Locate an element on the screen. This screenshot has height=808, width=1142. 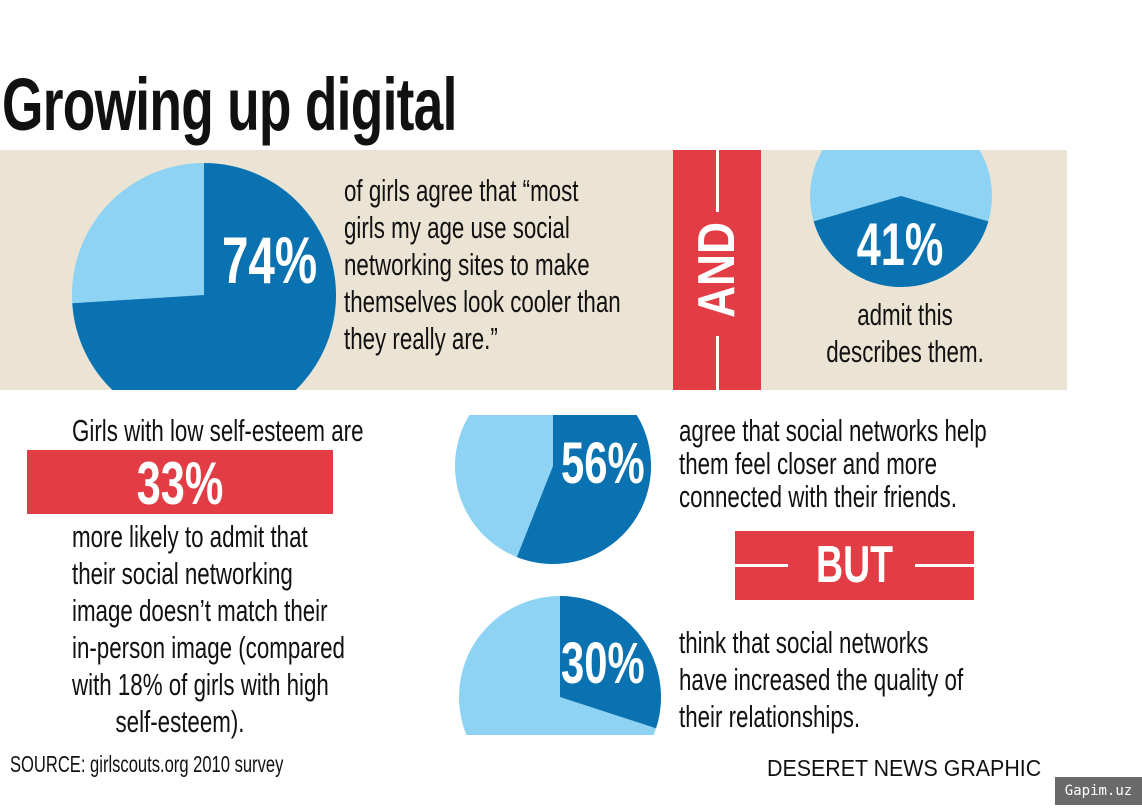
text-line: admit this is located at coordinates (905, 314).